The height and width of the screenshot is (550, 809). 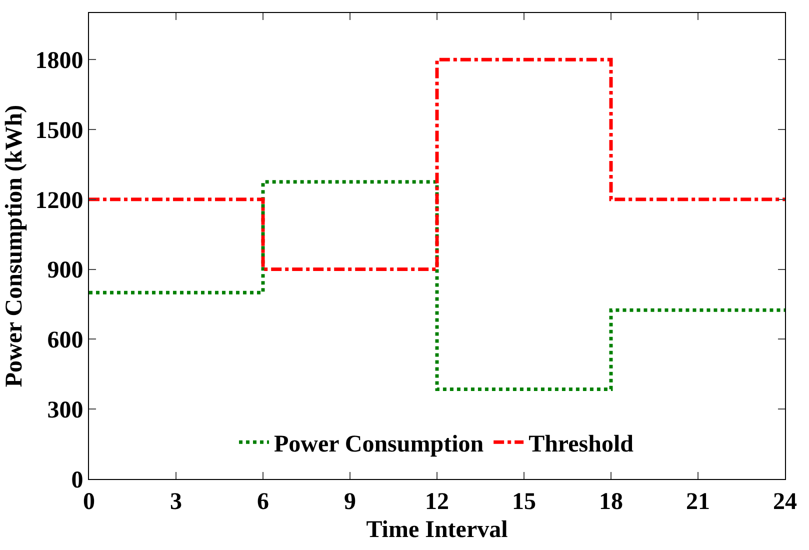 What do you see at coordinates (379, 444) in the screenshot?
I see `legend-label: Power Consumption` at bounding box center [379, 444].